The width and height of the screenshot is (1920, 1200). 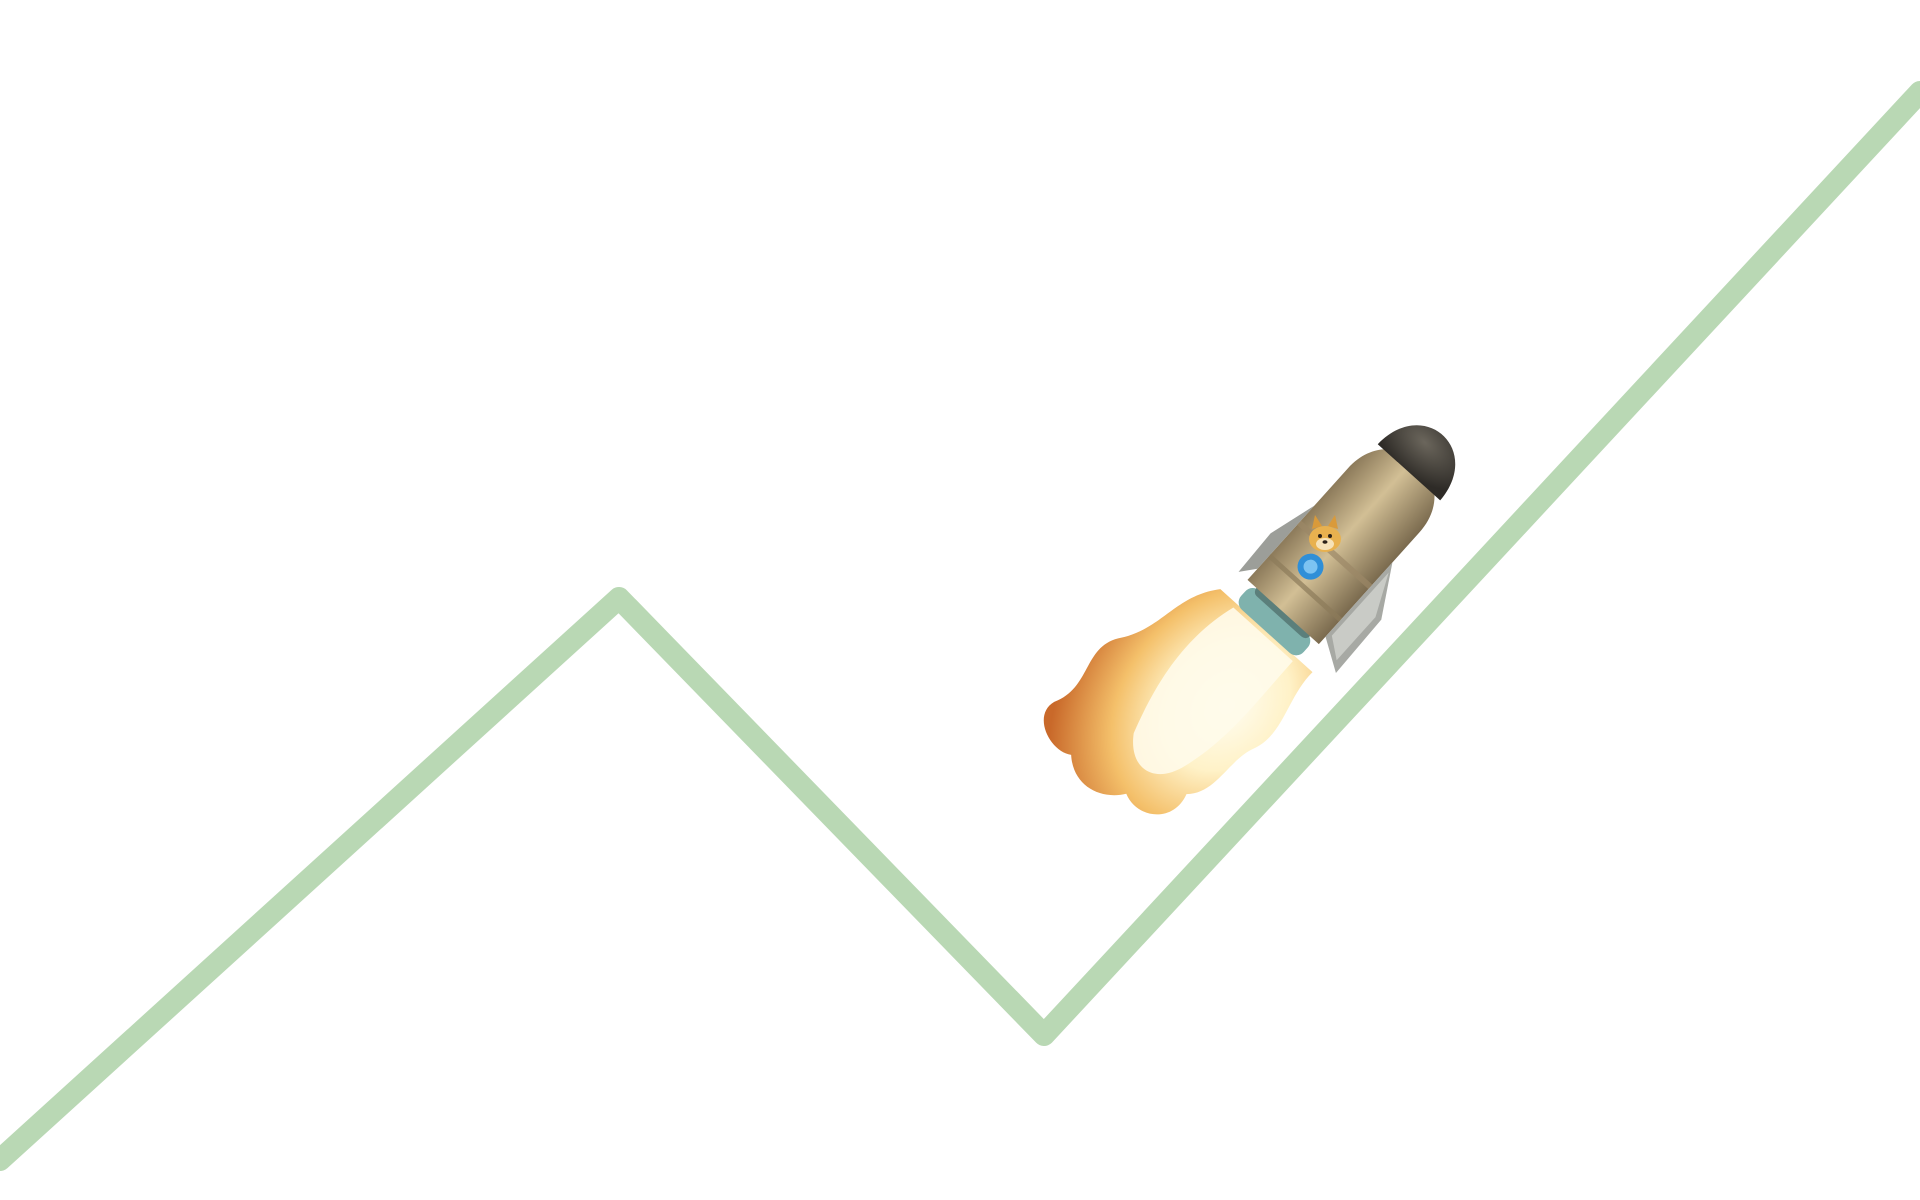 I want to click on rocket-icon, so click(x=1249, y=620).